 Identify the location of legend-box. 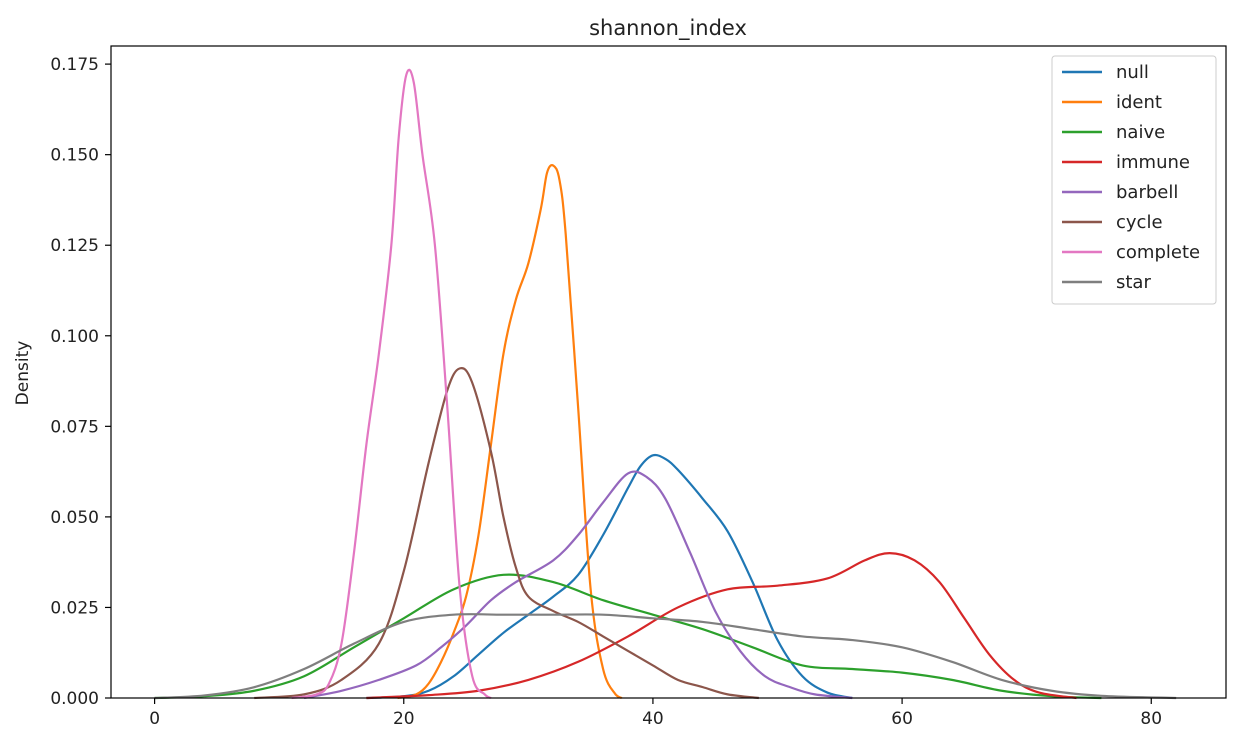
(1134, 180).